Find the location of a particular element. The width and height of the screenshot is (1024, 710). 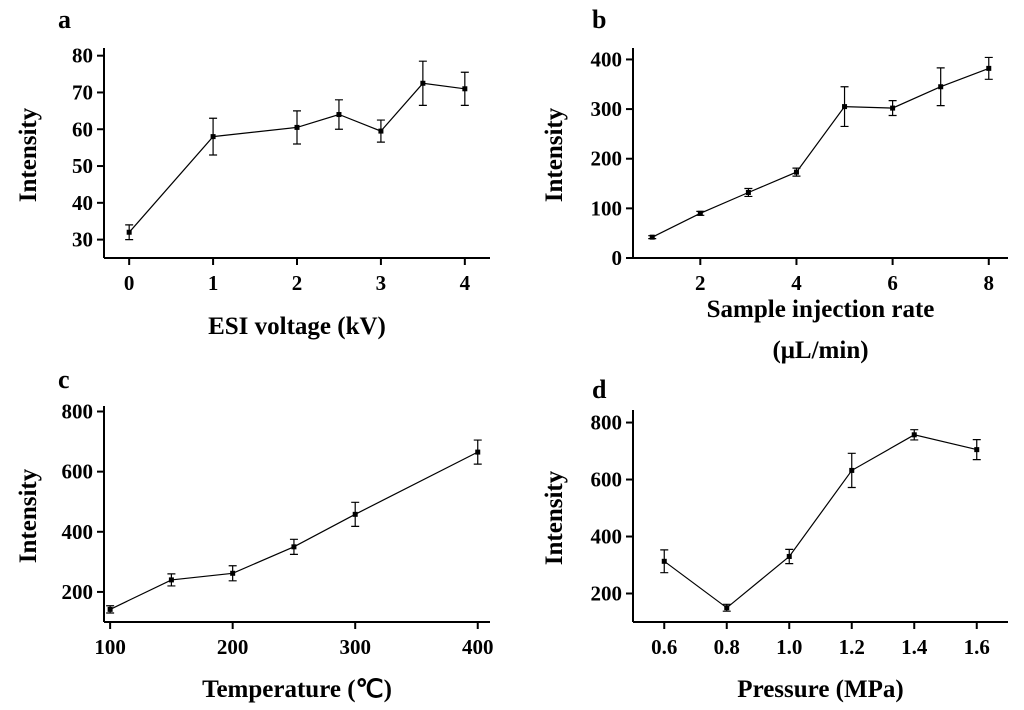

panel-d-letter: d is located at coordinates (599, 389).